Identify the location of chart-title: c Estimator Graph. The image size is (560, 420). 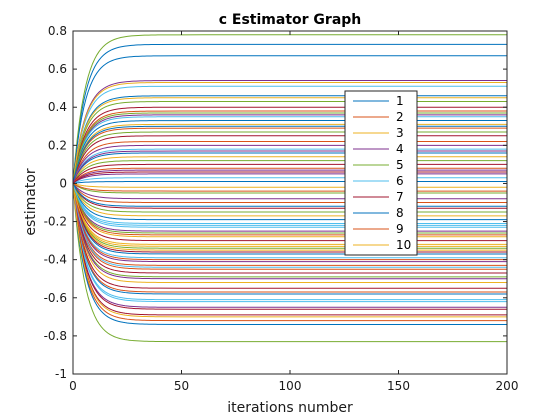
(290, 20).